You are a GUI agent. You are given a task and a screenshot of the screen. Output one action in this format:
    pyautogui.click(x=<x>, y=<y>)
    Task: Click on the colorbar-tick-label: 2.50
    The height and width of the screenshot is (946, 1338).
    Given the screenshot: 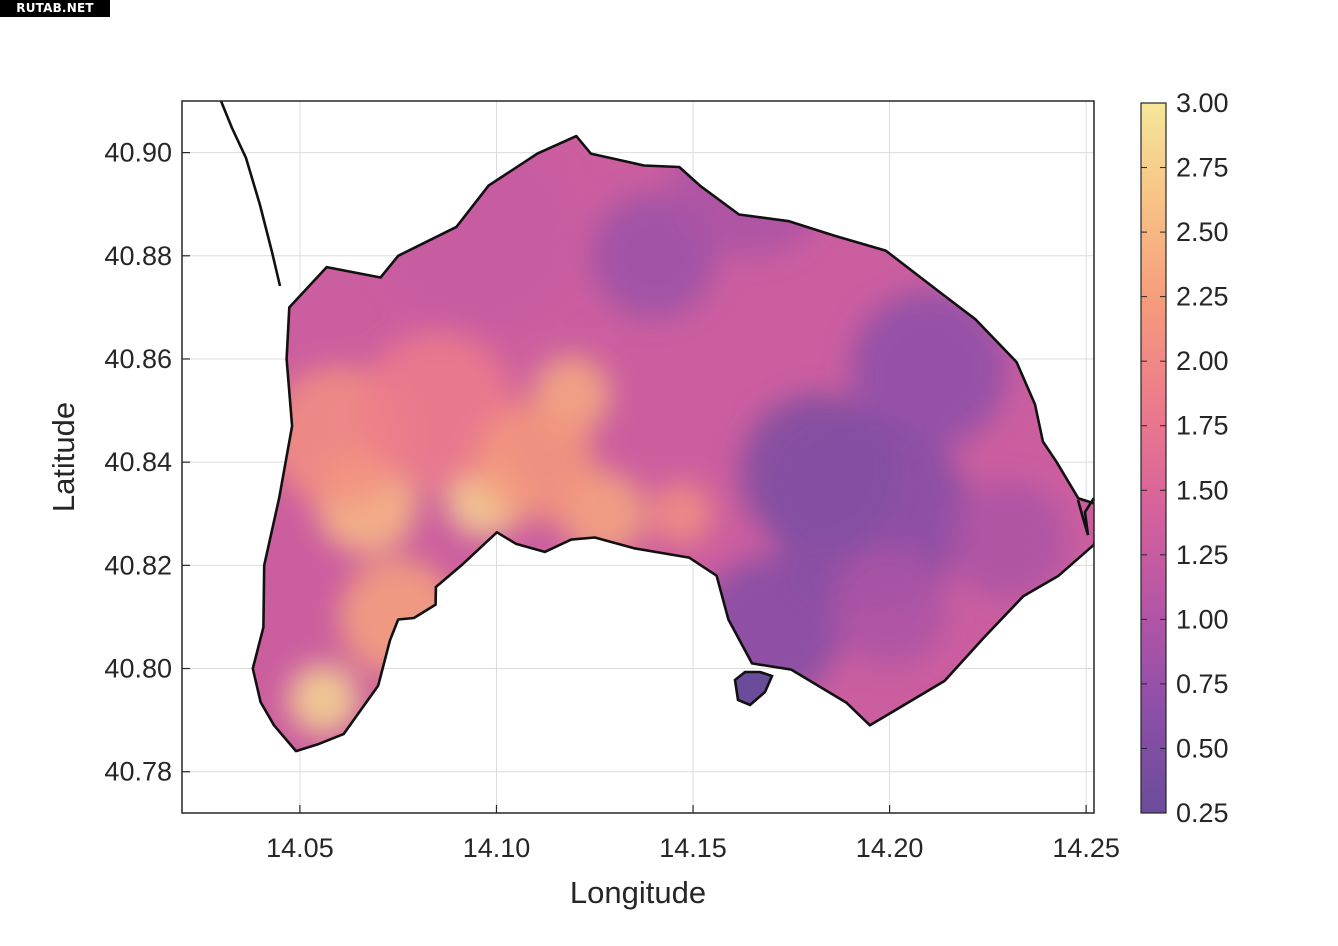 What is the action you would take?
    pyautogui.click(x=1202, y=232)
    